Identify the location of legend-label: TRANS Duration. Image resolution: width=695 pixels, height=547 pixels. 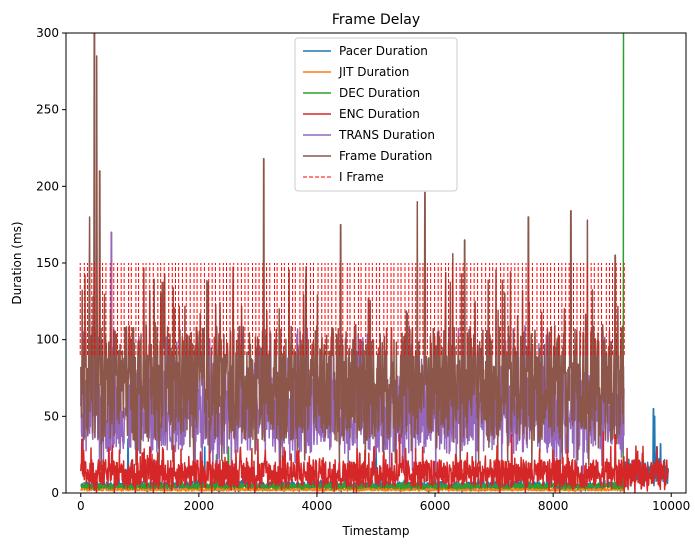
(386, 135).